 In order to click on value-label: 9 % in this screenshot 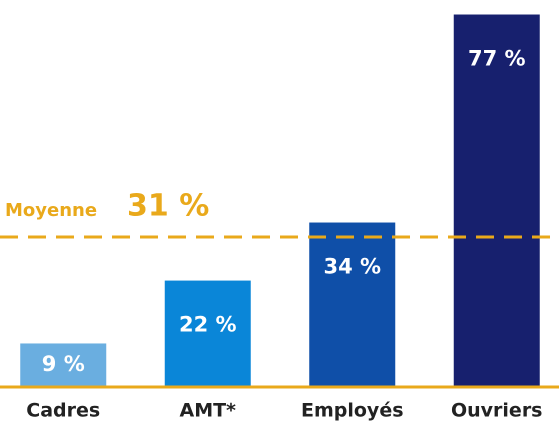, I will do `click(63, 364)`.